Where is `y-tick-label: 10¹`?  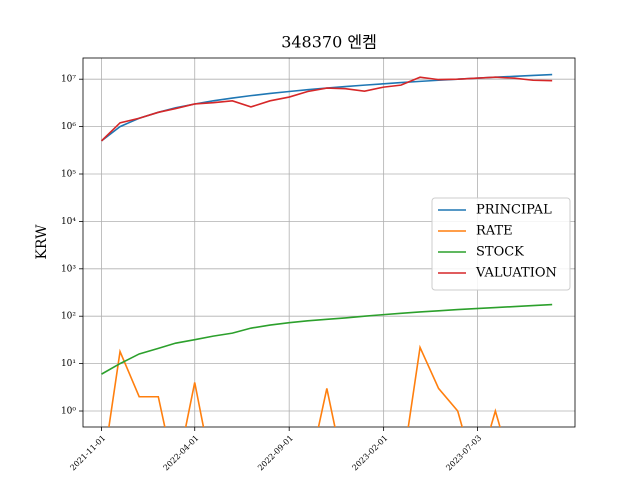 y-tick-label: 10¹ is located at coordinates (68, 364).